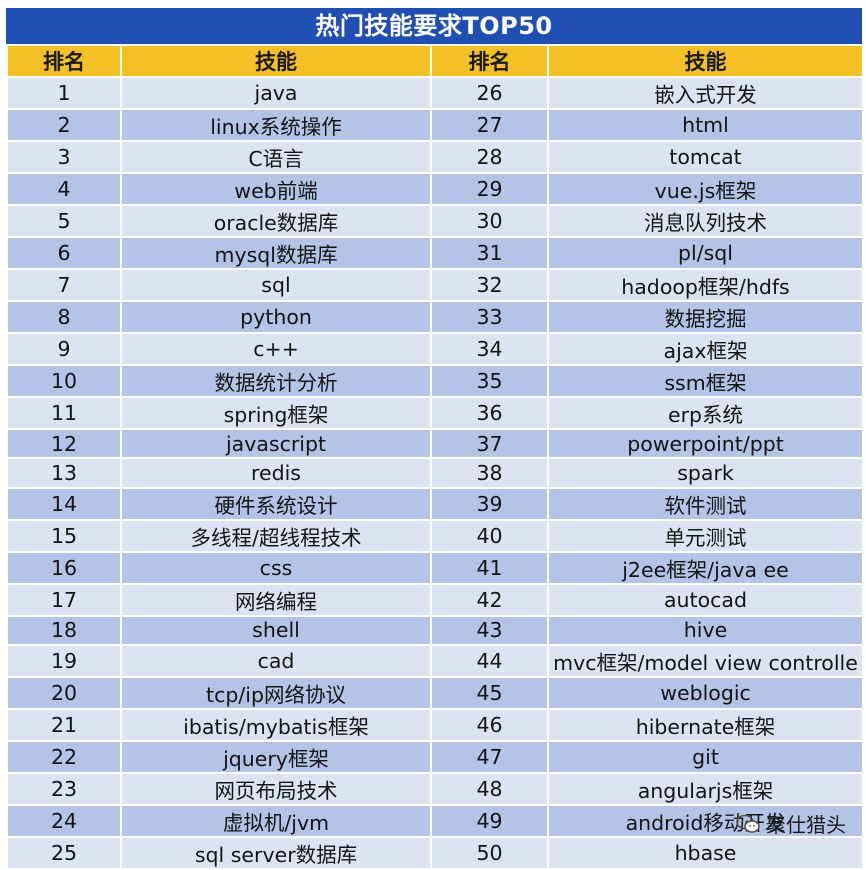 The width and height of the screenshot is (866, 870). What do you see at coordinates (489, 692) in the screenshot?
I see `rank-right-cell: 45` at bounding box center [489, 692].